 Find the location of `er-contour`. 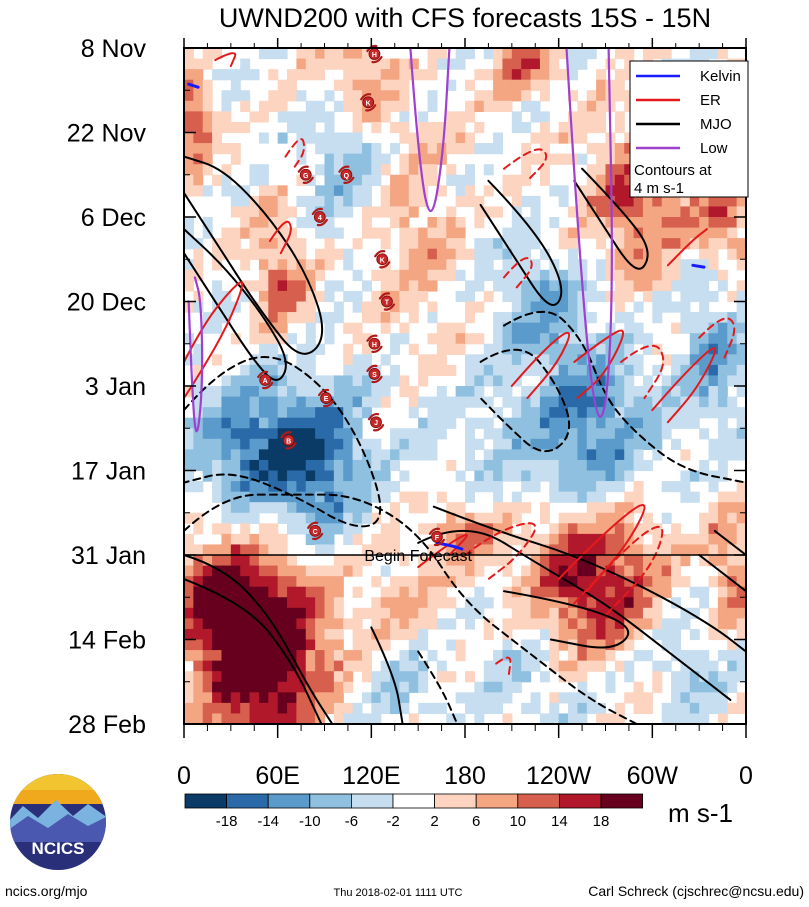

er-contour is located at coordinates (599, 364).